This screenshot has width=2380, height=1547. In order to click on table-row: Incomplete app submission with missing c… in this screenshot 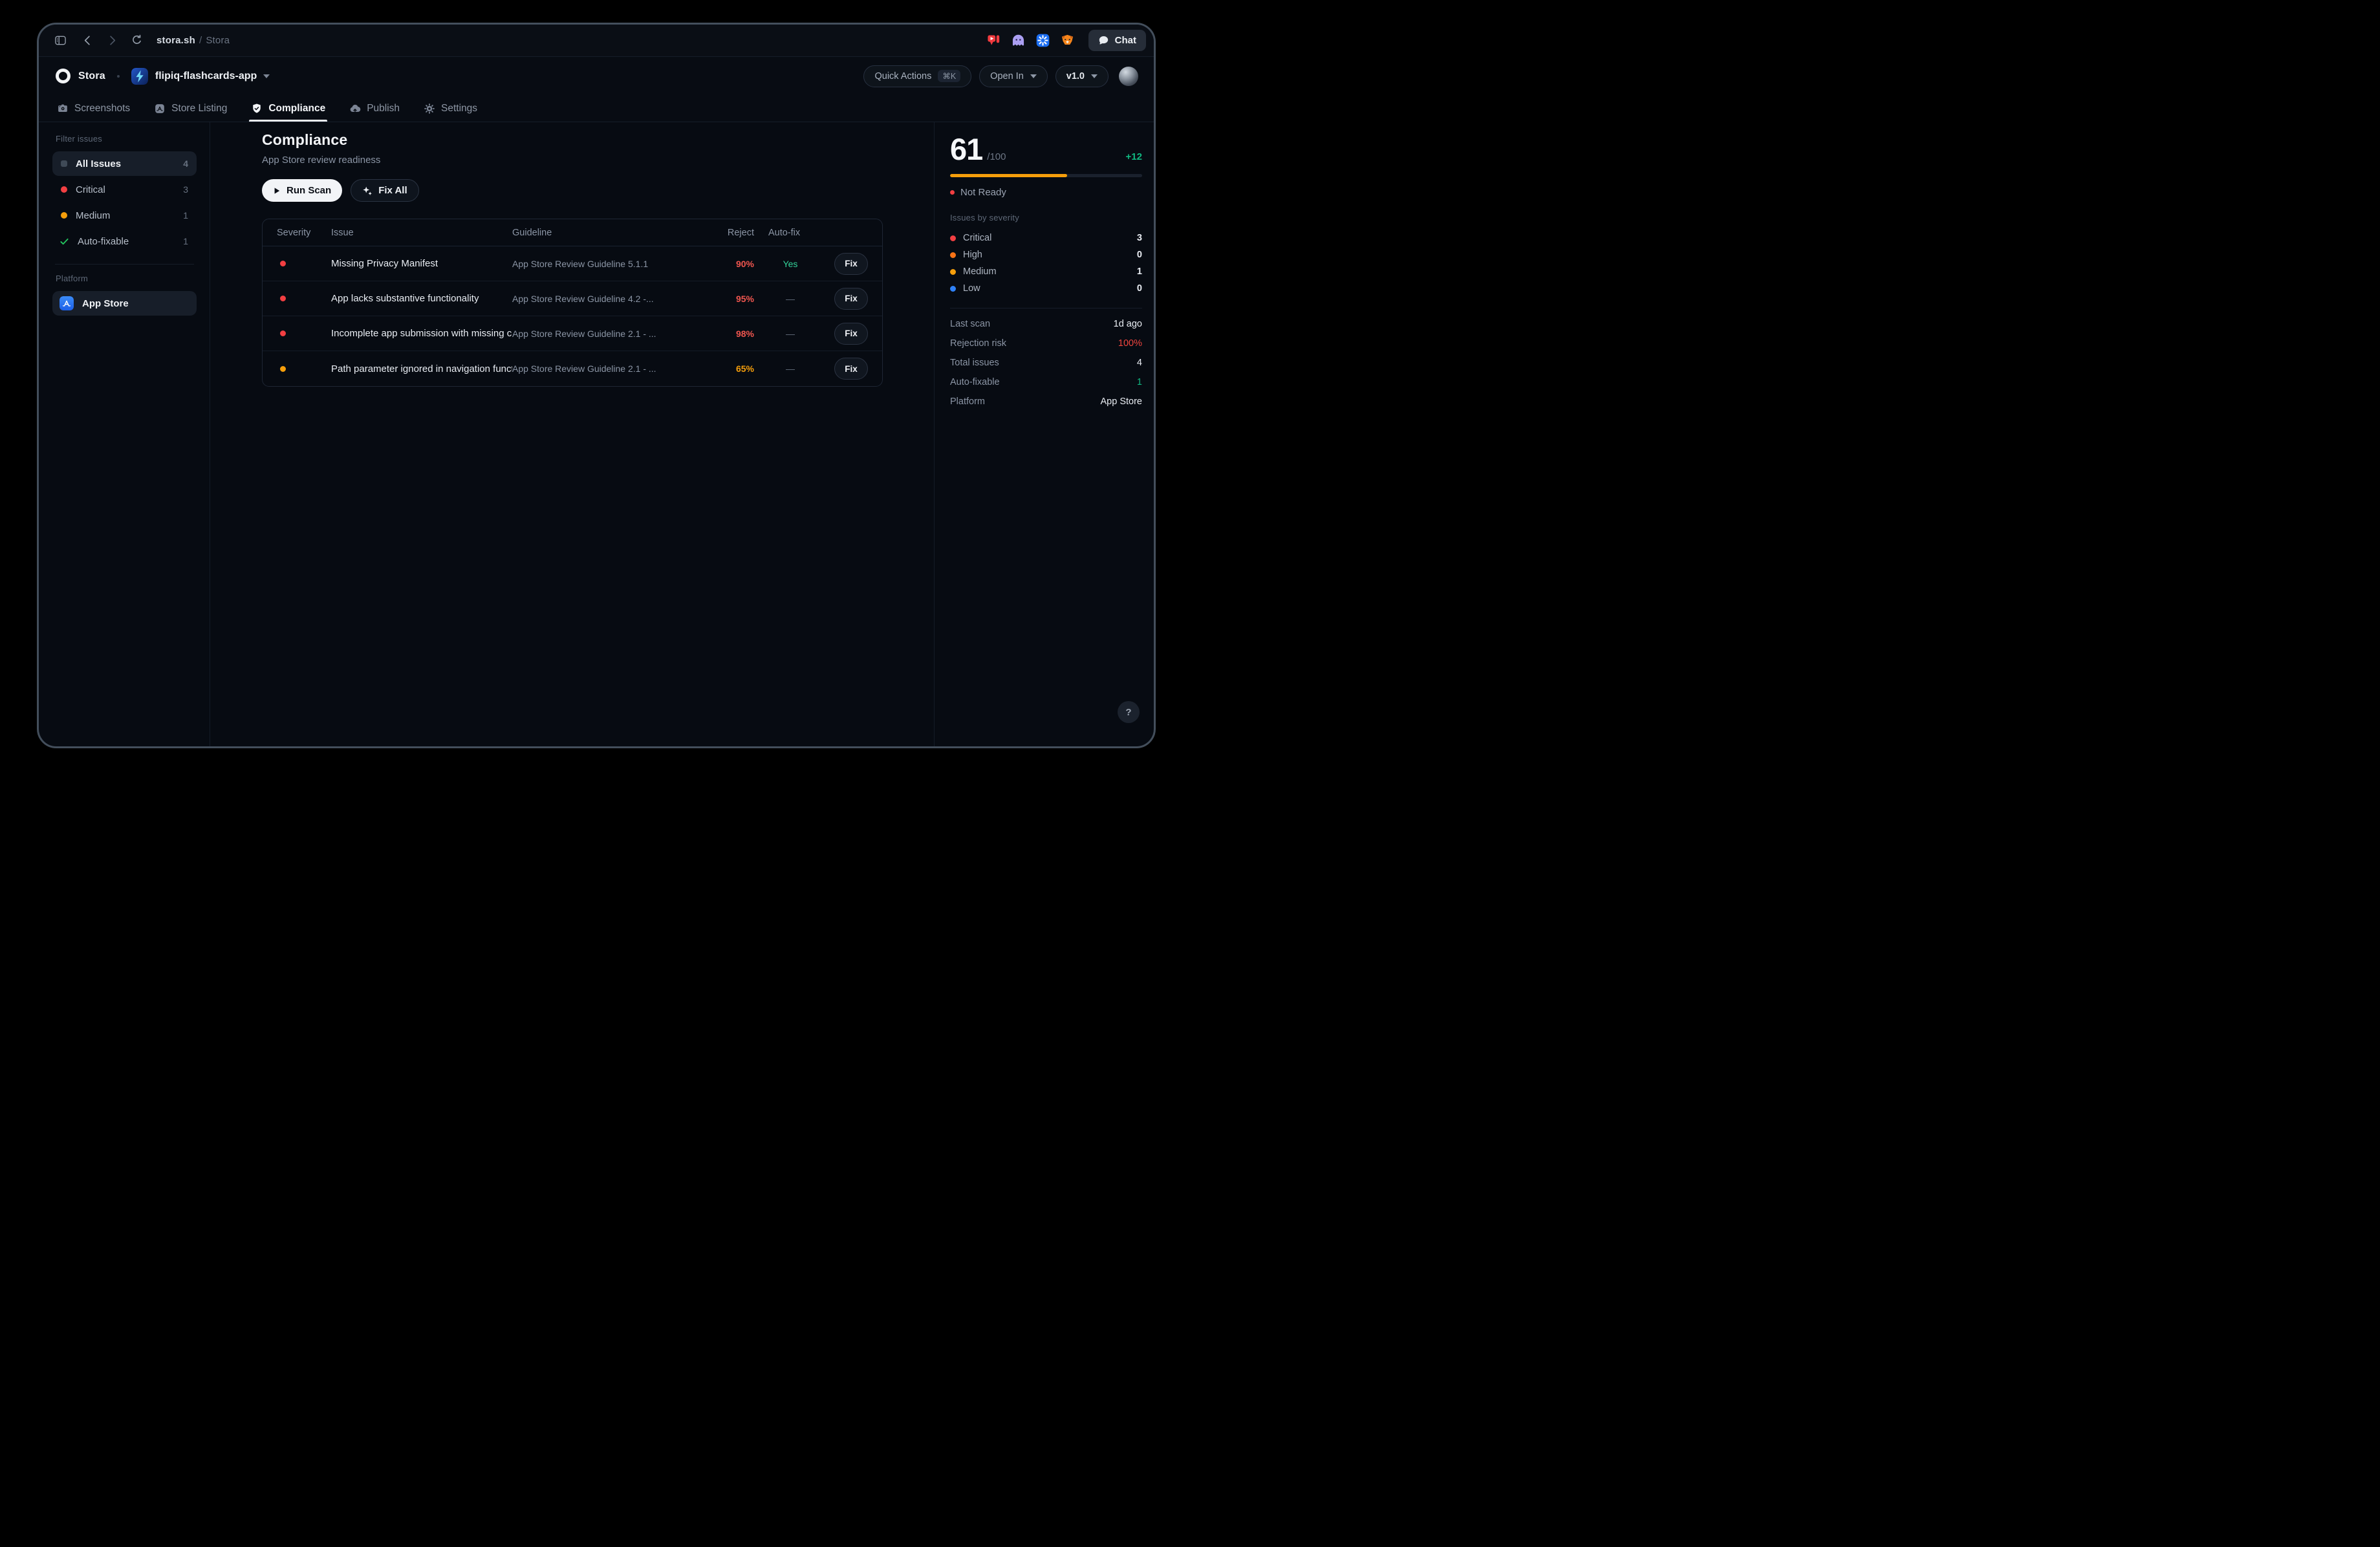, I will do `click(572, 333)`.